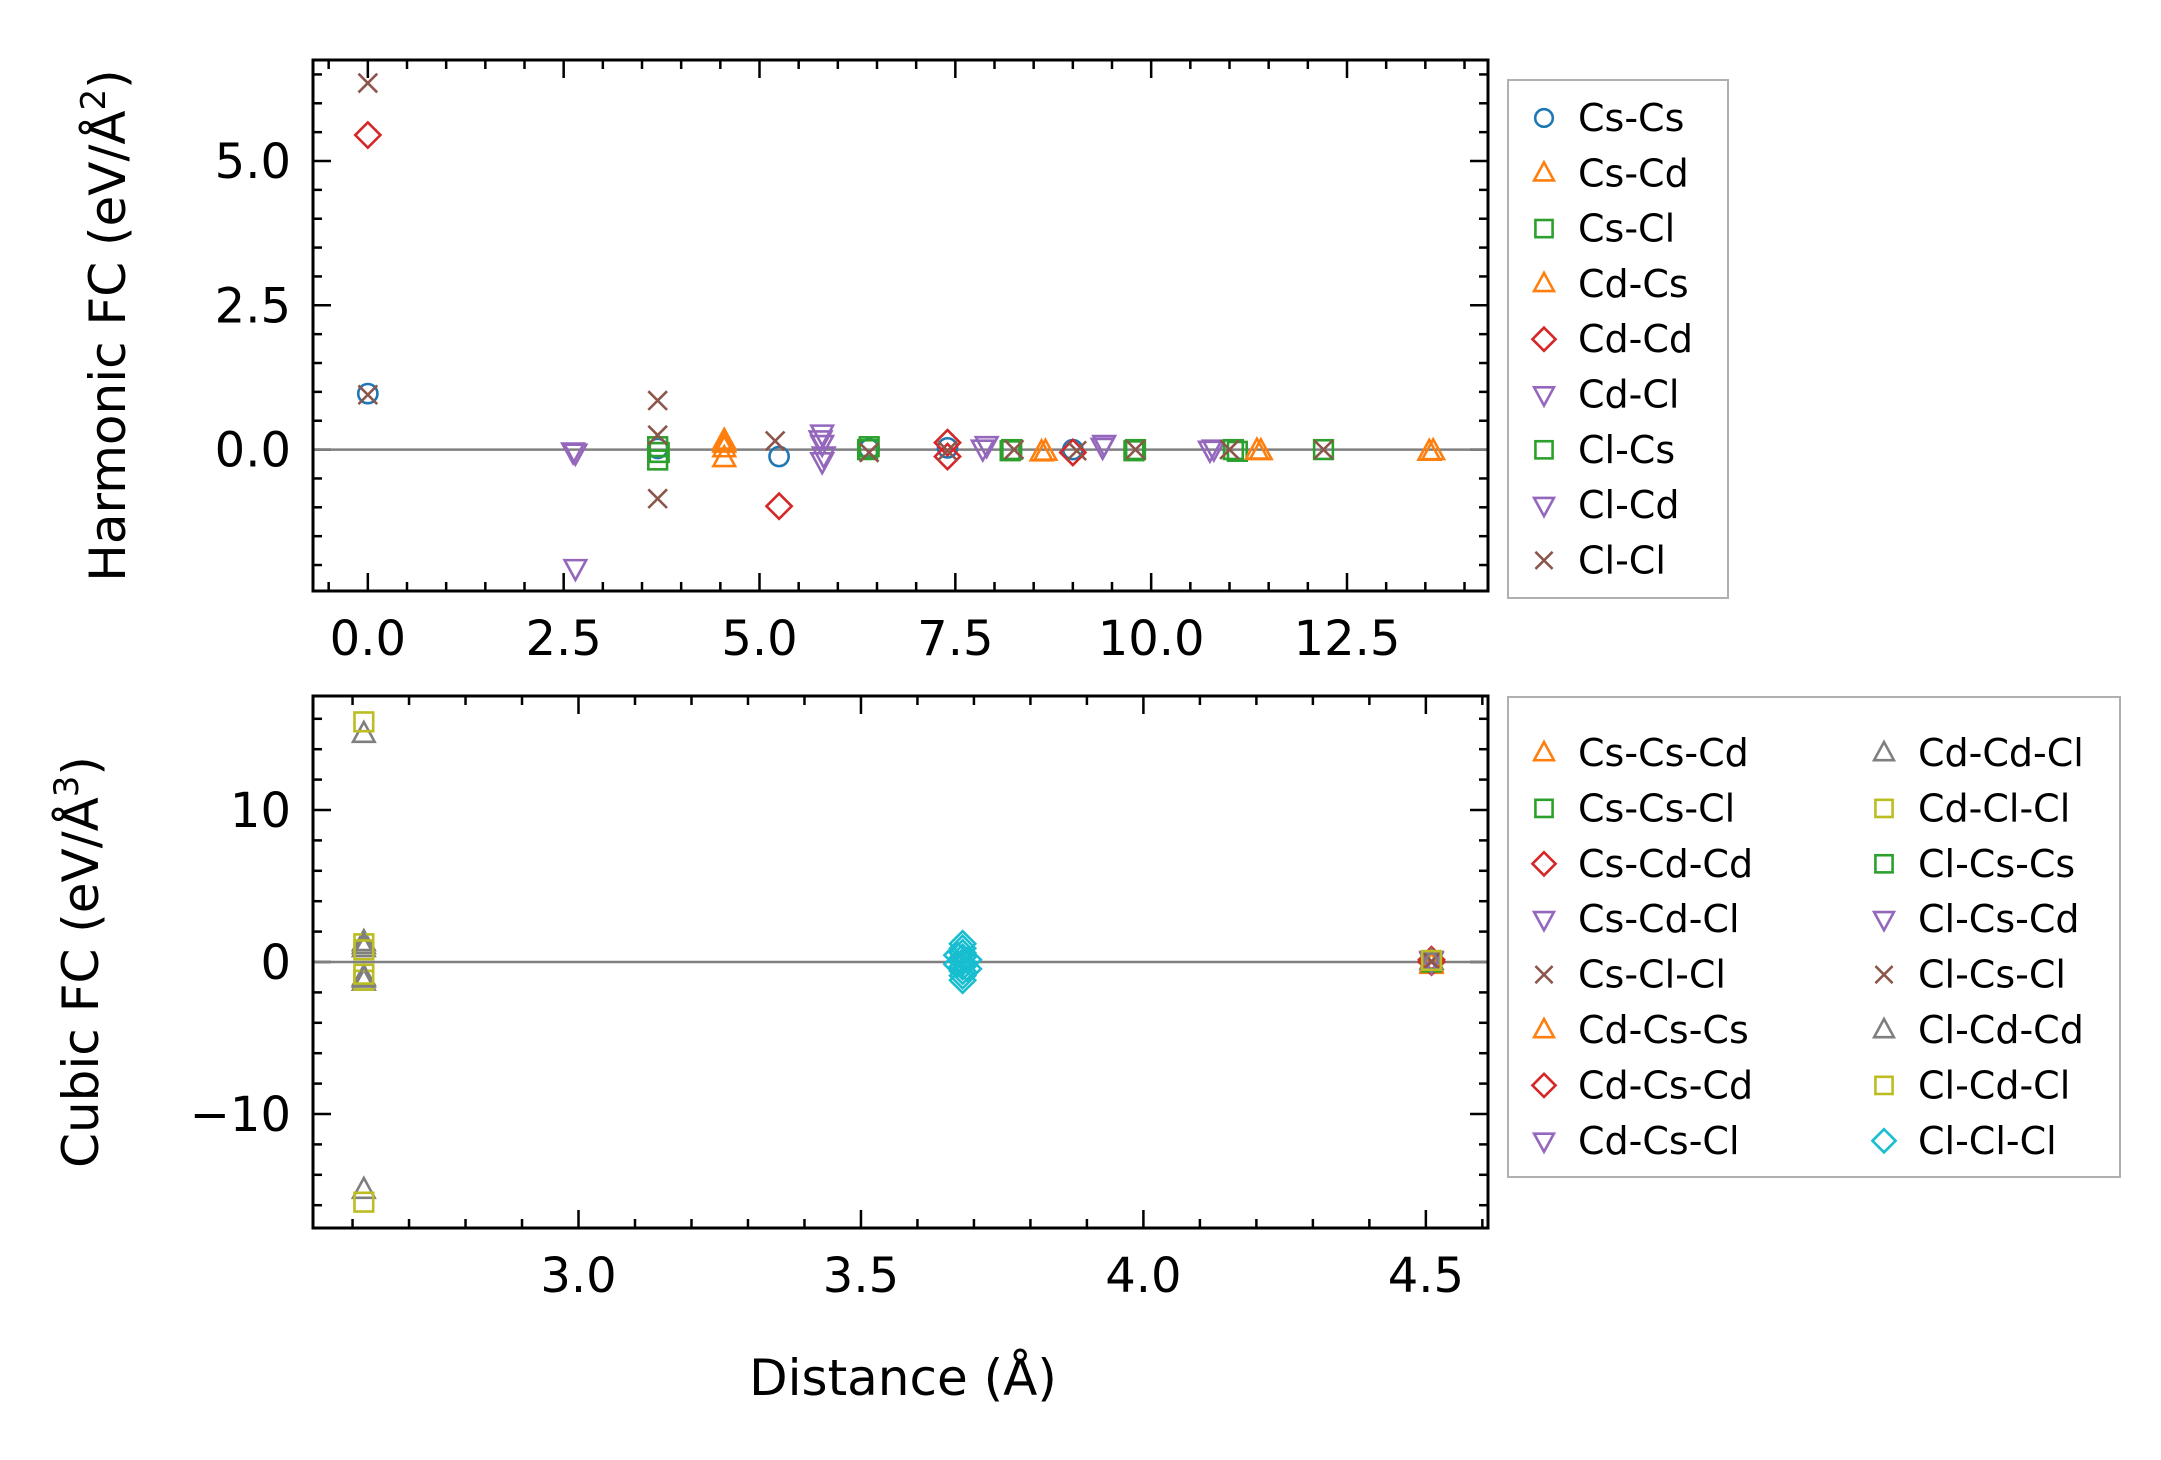  I want to click on series-cl-cl-cl, so click(962, 962).